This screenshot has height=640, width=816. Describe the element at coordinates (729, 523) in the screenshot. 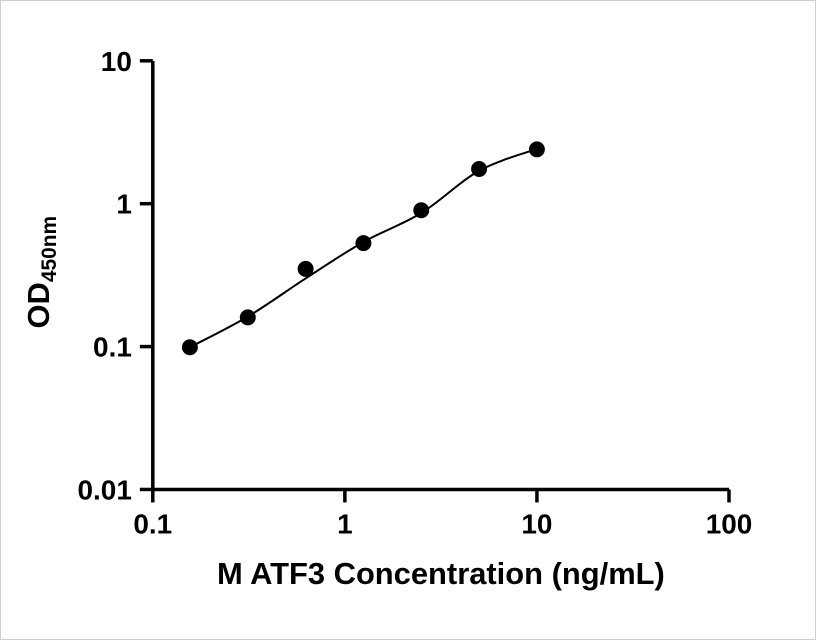

I see `x-axis-tick-label: 100` at that location.